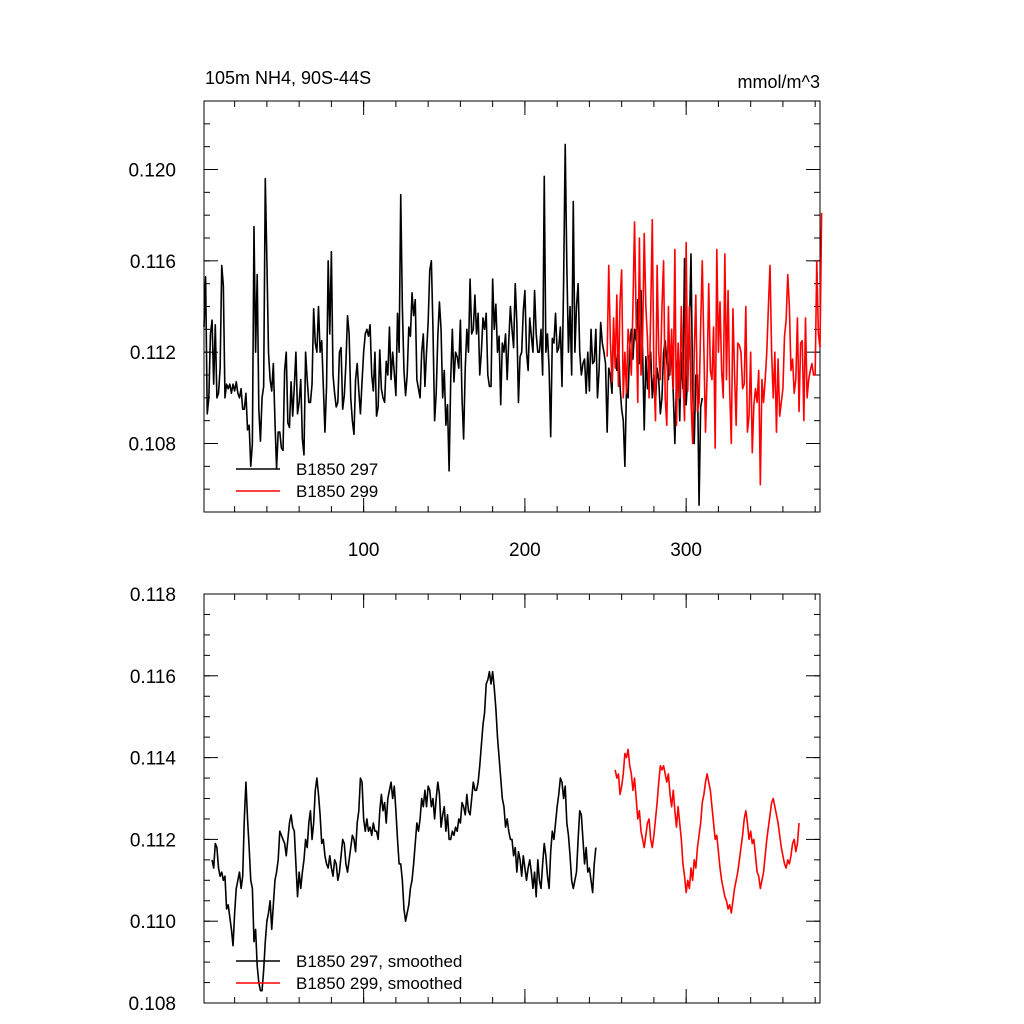  I want to click on bottom-y-tick-label: 0.114, so click(153, 759).